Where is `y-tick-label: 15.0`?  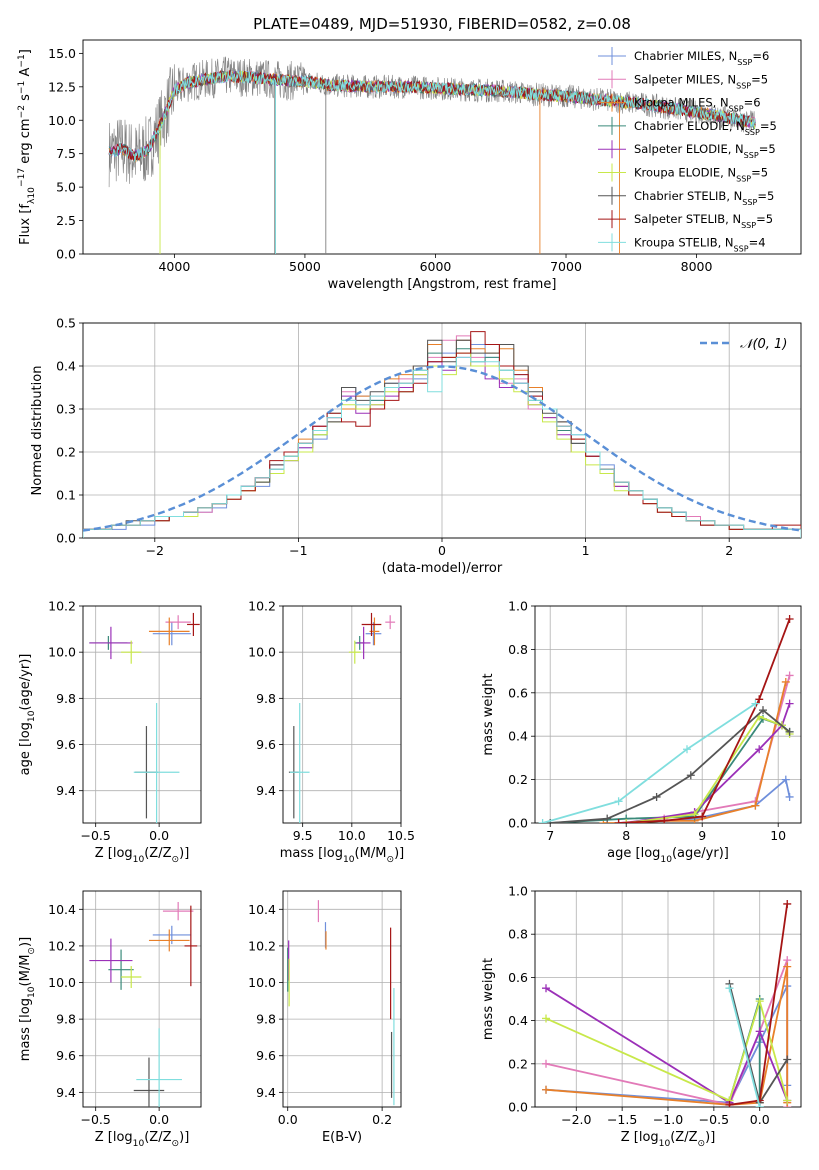
y-tick-label: 15.0 is located at coordinates (62, 53).